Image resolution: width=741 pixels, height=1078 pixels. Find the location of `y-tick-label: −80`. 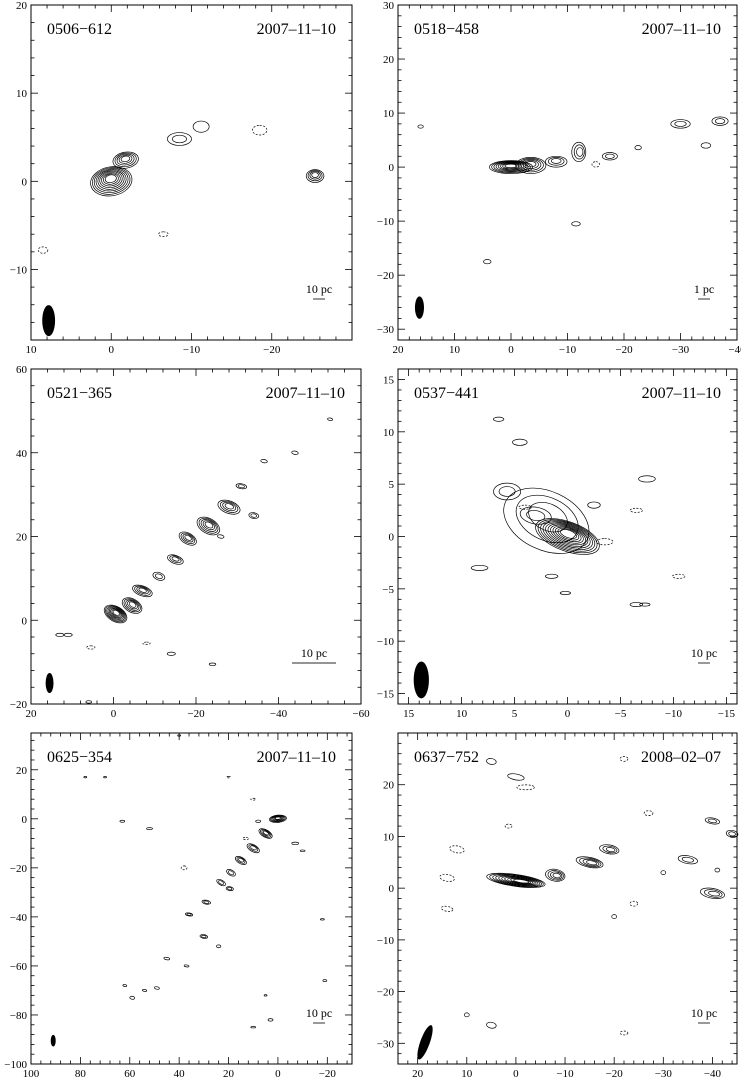

y-tick-label: −80 is located at coordinates (19, 1016).